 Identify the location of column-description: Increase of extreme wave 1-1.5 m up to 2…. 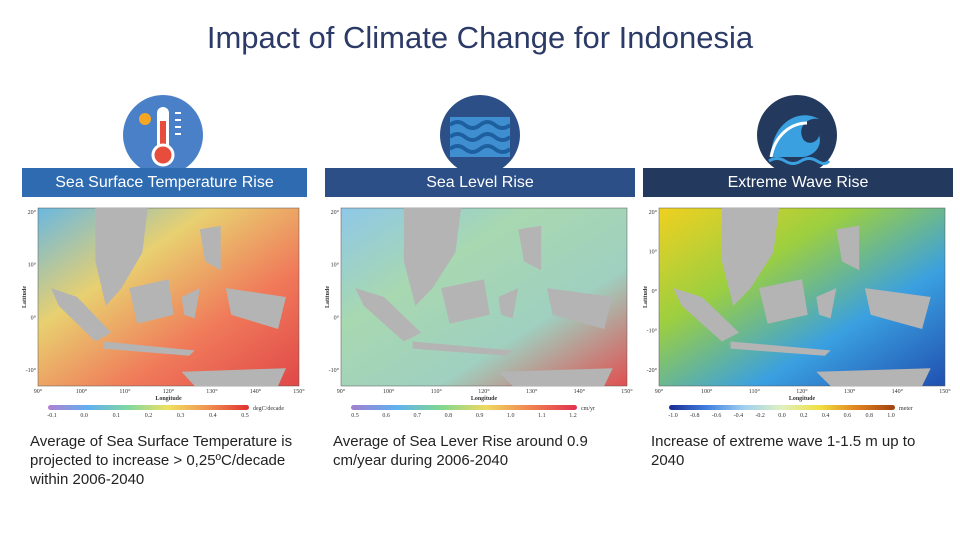
(783, 451).